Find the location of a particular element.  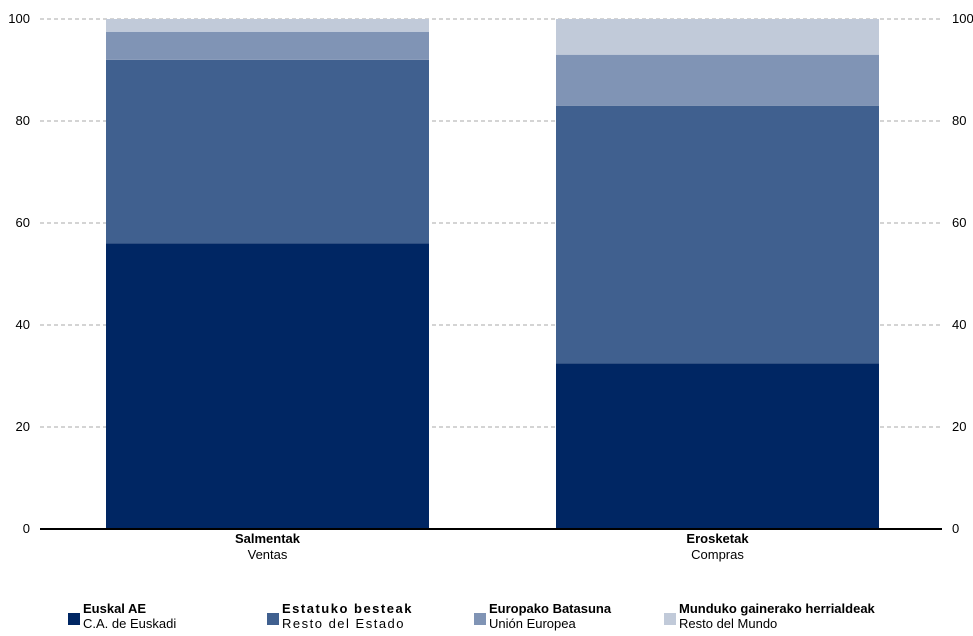

legend-name: Europako Batasuna is located at coordinates (550, 608).